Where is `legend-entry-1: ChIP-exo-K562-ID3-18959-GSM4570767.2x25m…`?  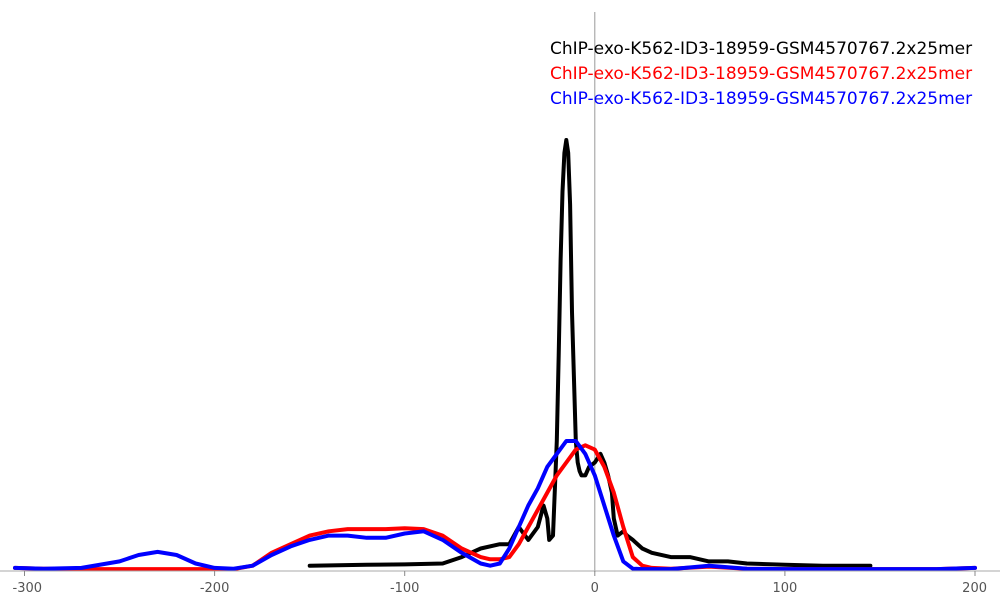
legend-entry-1: ChIP-exo-K562-ID3-18959-GSM4570767.2x25m… is located at coordinates (761, 49).